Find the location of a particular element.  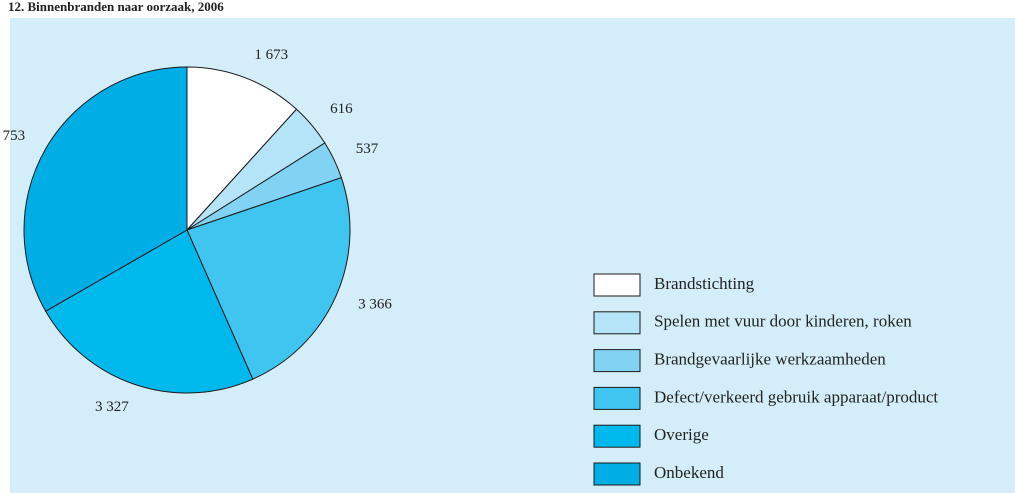

legend-label: Brandstichting is located at coordinates (704, 283).